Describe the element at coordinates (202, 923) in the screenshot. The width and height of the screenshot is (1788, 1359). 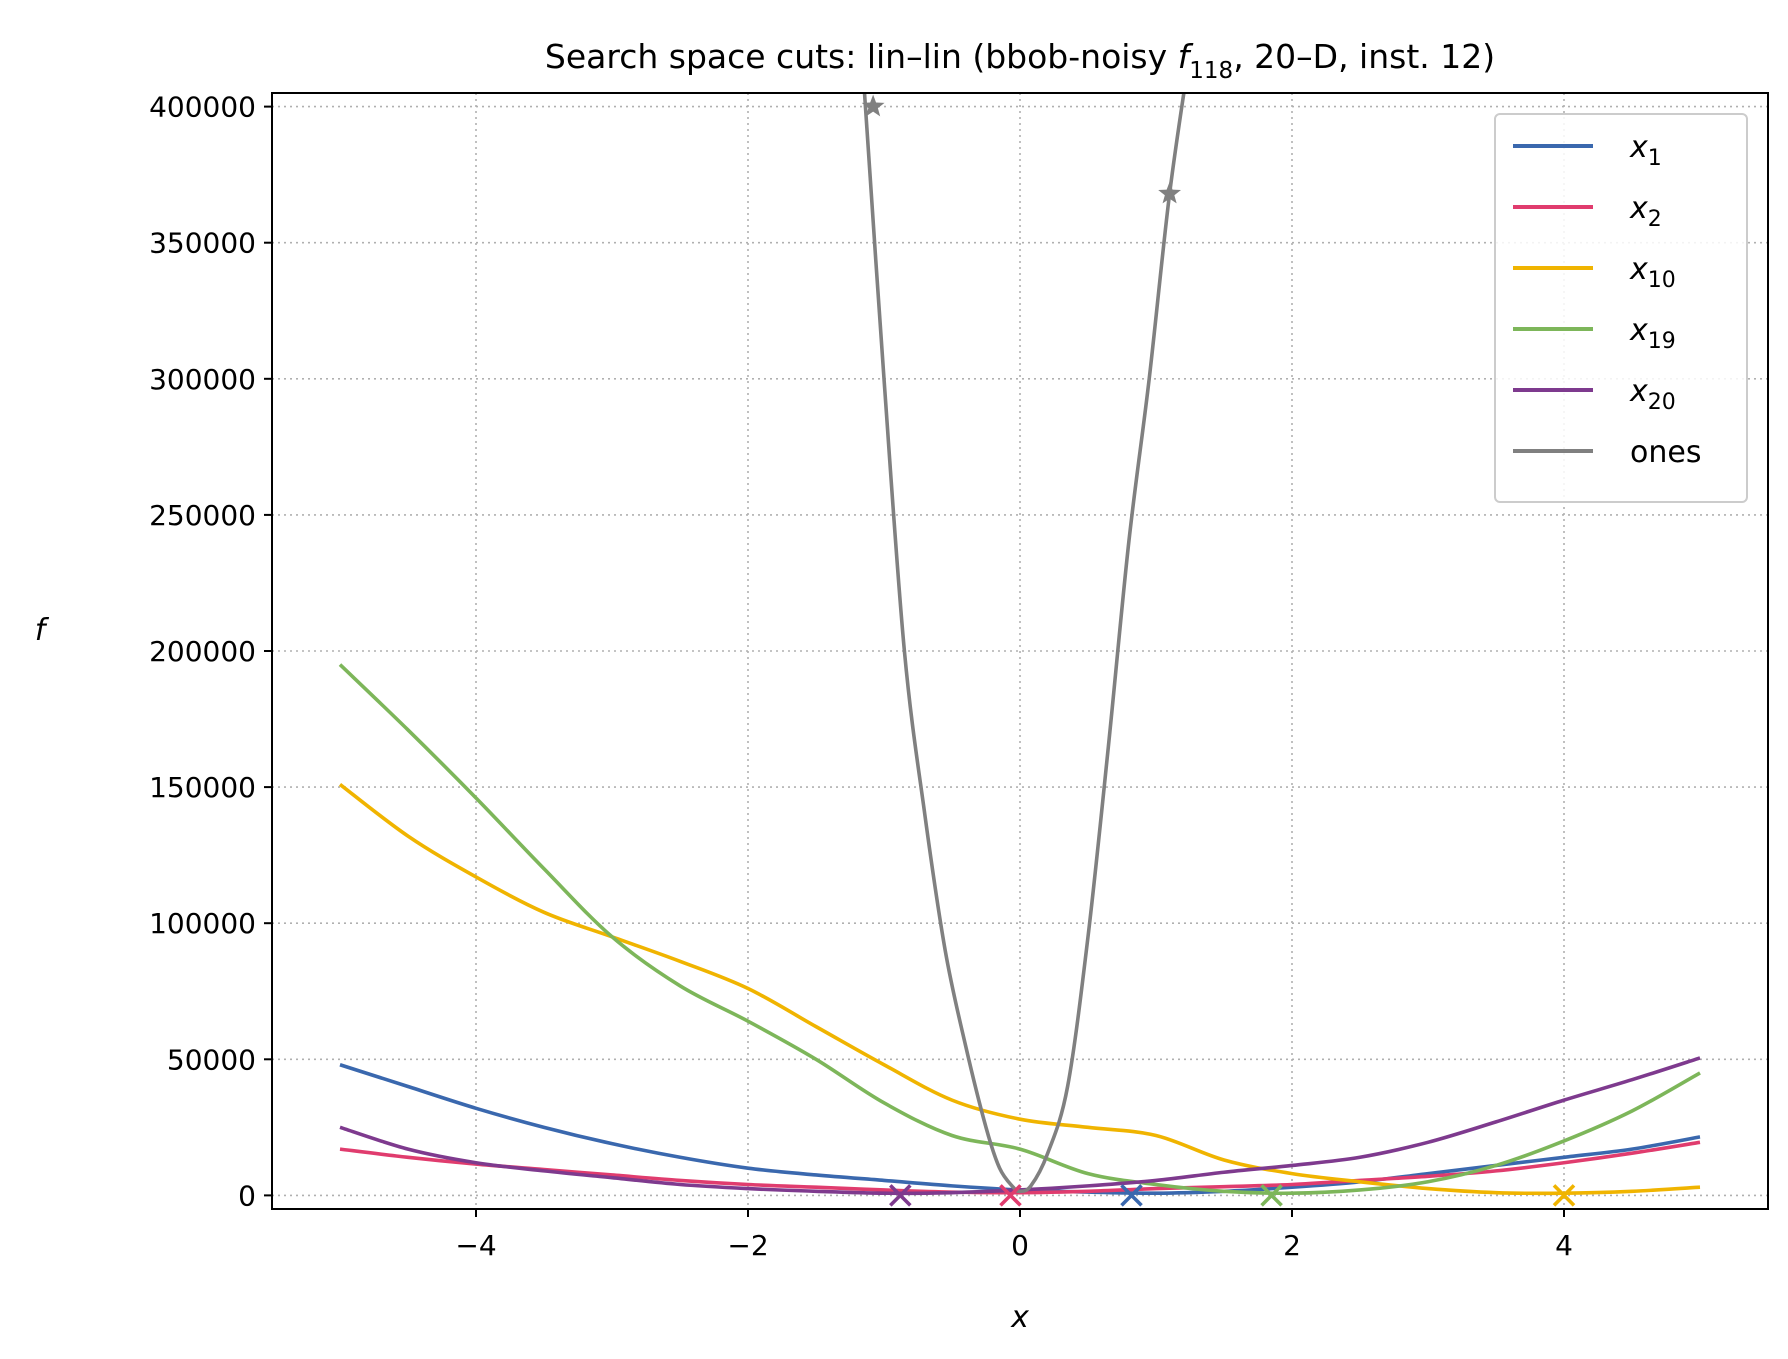
I see `y-tick-label: 100000` at that location.